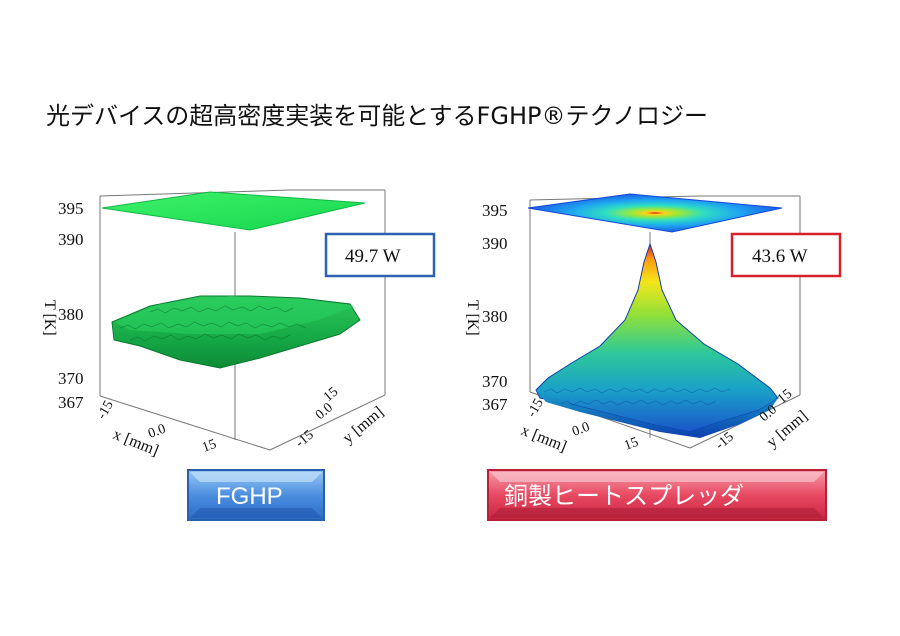  Describe the element at coordinates (495, 404) in the screenshot. I see `chart-copper-ztick: 367` at that location.